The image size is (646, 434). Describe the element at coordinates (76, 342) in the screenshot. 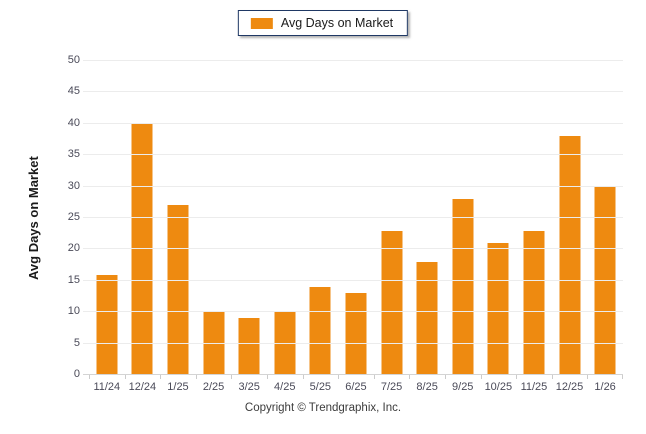

I see `y-tick-label: 5` at that location.